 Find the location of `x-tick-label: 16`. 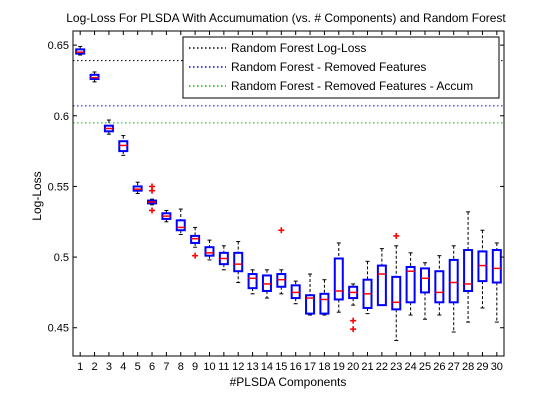

x-tick-label: 16 is located at coordinates (296, 367).